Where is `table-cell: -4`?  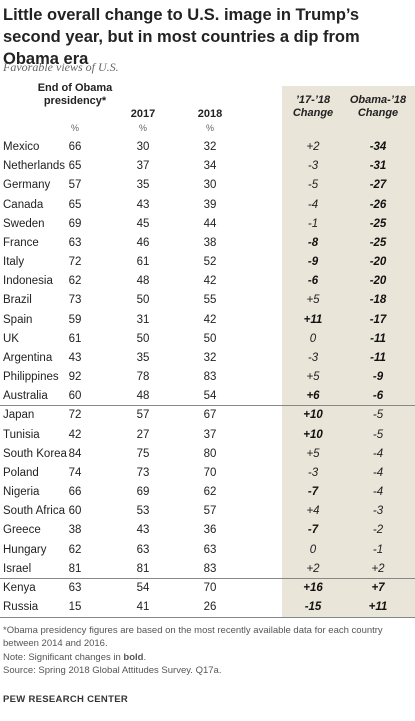
table-cell: -4 is located at coordinates (313, 204).